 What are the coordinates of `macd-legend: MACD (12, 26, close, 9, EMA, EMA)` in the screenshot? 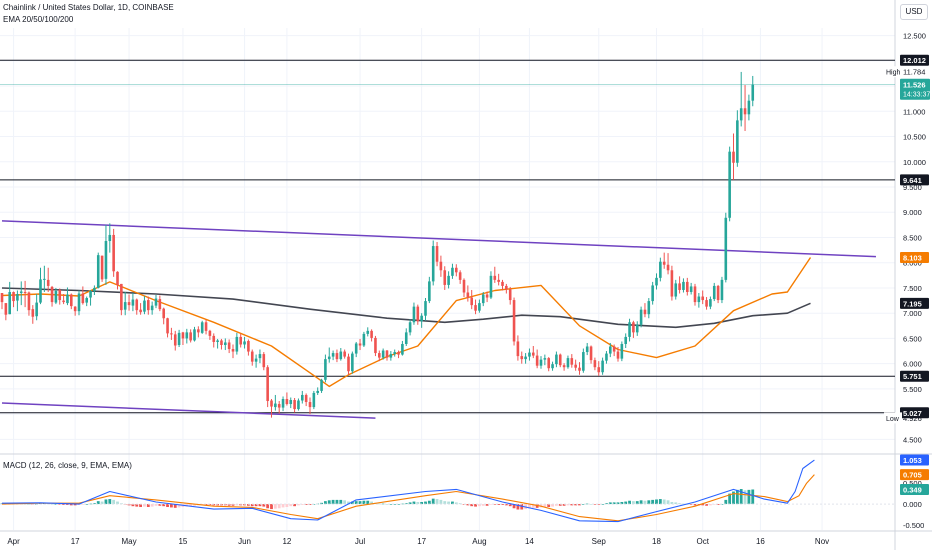 It's located at (67, 465).